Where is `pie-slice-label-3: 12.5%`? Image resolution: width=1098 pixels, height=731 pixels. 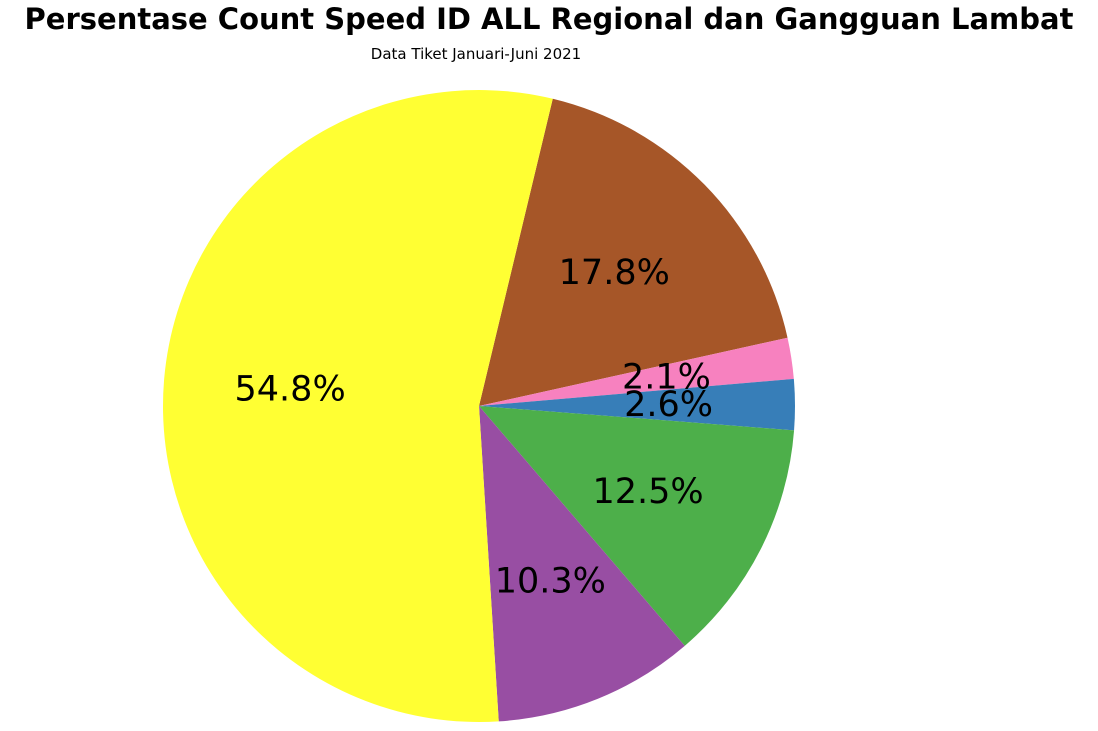
pie-slice-label-3: 12.5% is located at coordinates (647, 492).